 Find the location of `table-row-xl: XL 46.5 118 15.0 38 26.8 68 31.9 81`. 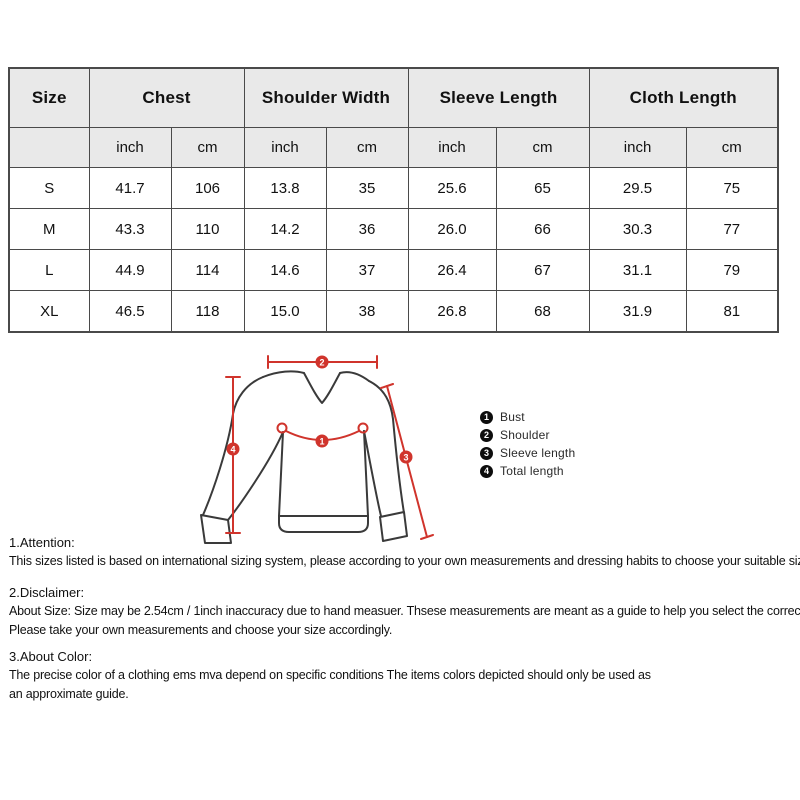

table-row-xl: XL 46.5 118 15.0 38 26.8 68 31.9 81 is located at coordinates (393, 311).